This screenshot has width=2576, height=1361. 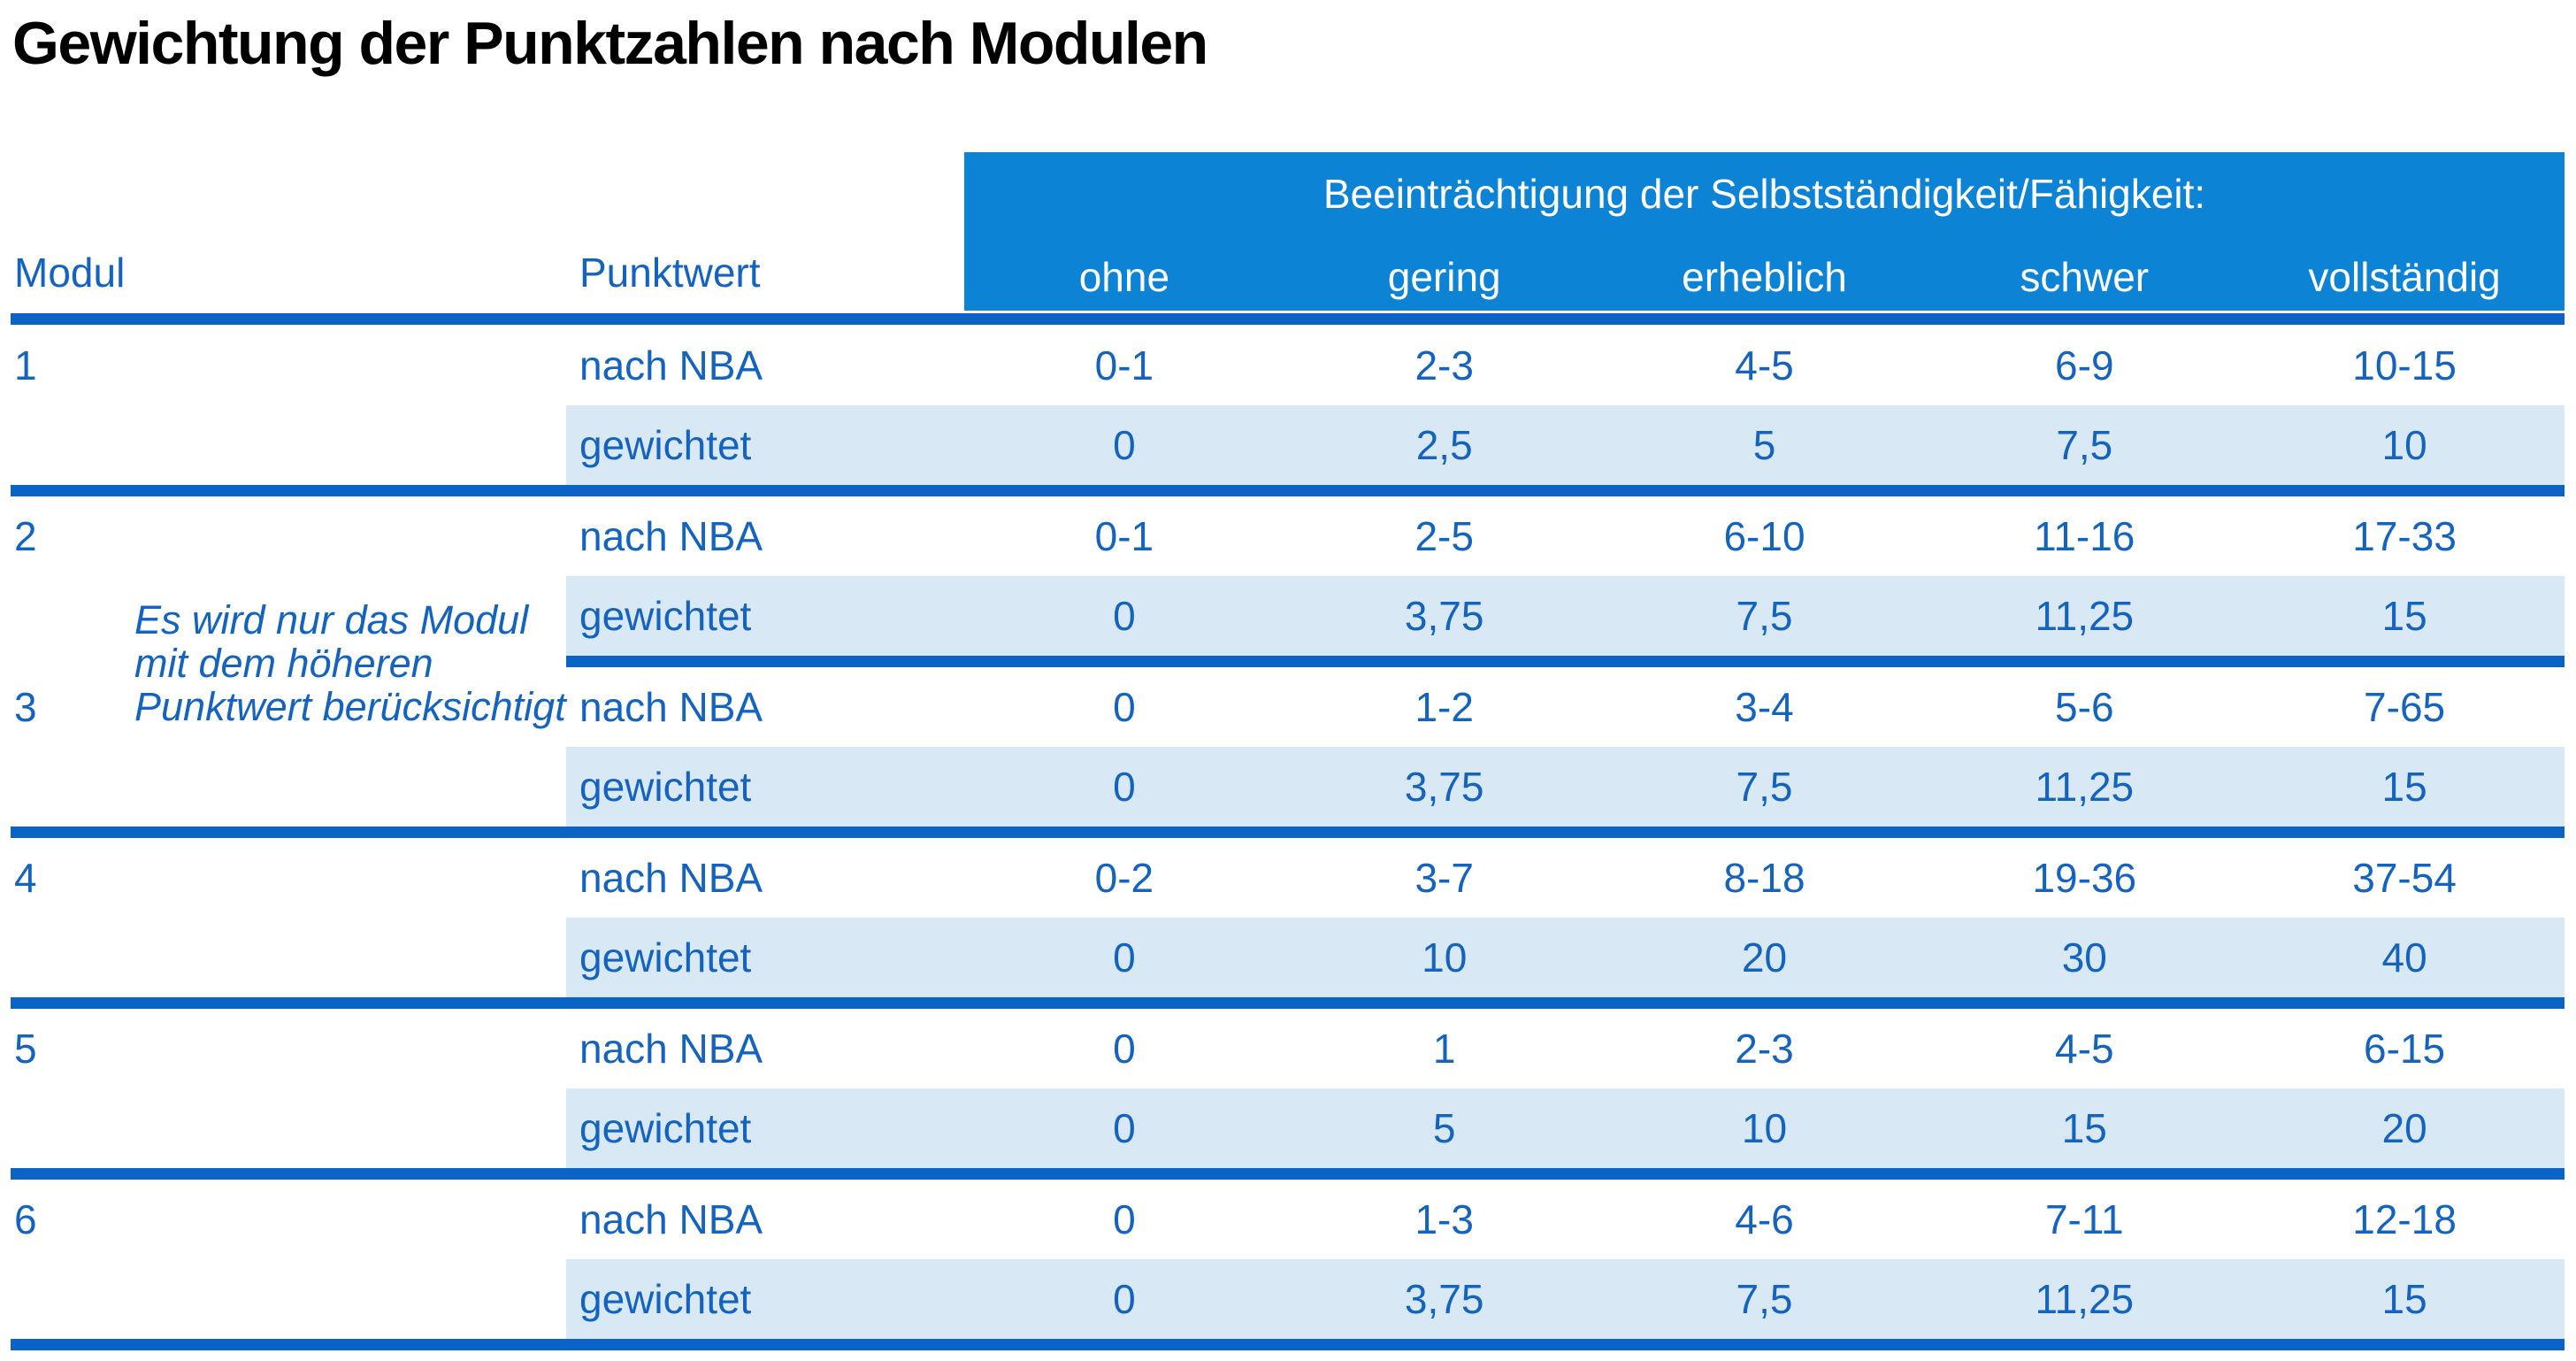 I want to click on note-line: mit dem höheren, so click(x=283, y=663).